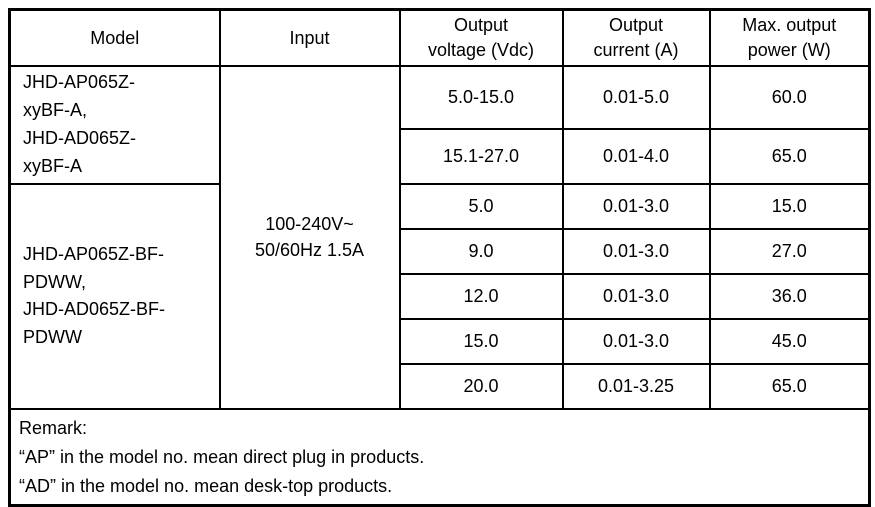 Image resolution: width=875 pixels, height=507 pixels. I want to click on input-cell: 100-240V~ 50/60Hz 1.5A, so click(309, 237).